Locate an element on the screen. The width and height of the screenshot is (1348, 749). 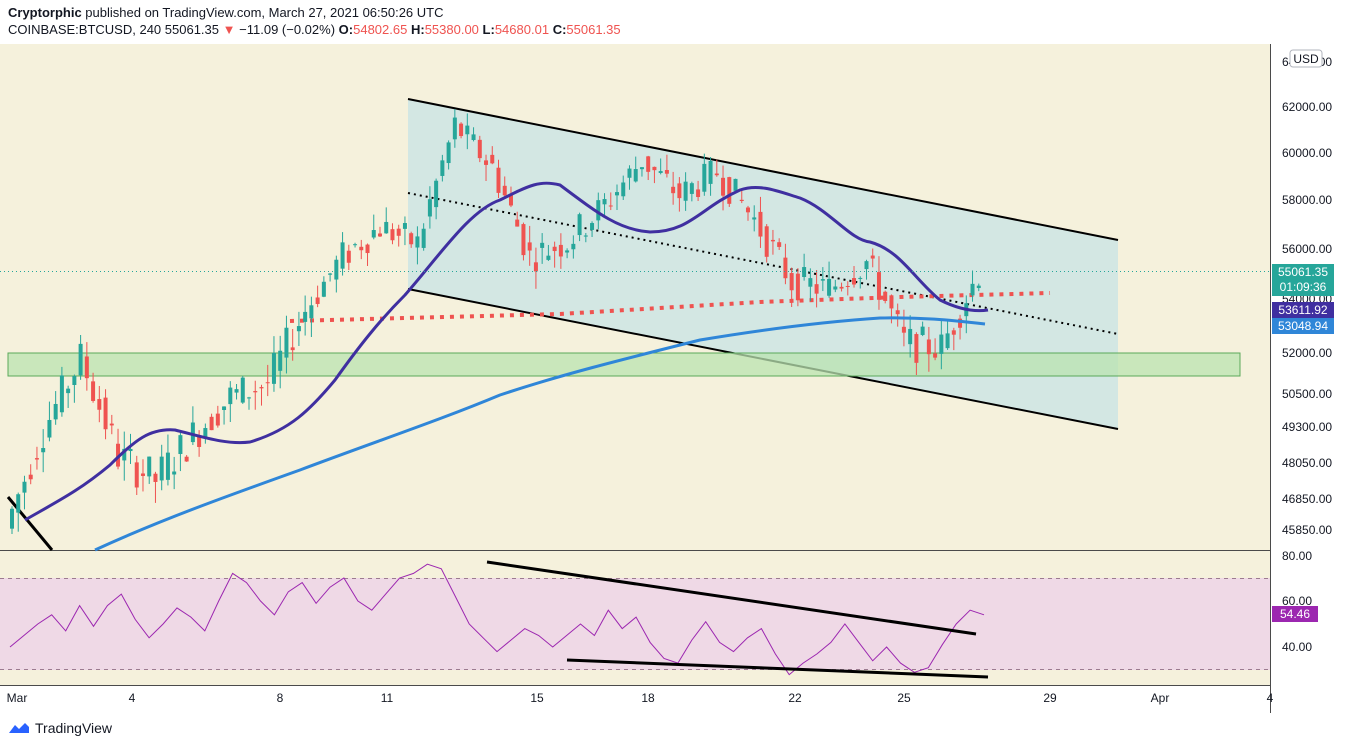
time-axis is located at coordinates (635, 699).